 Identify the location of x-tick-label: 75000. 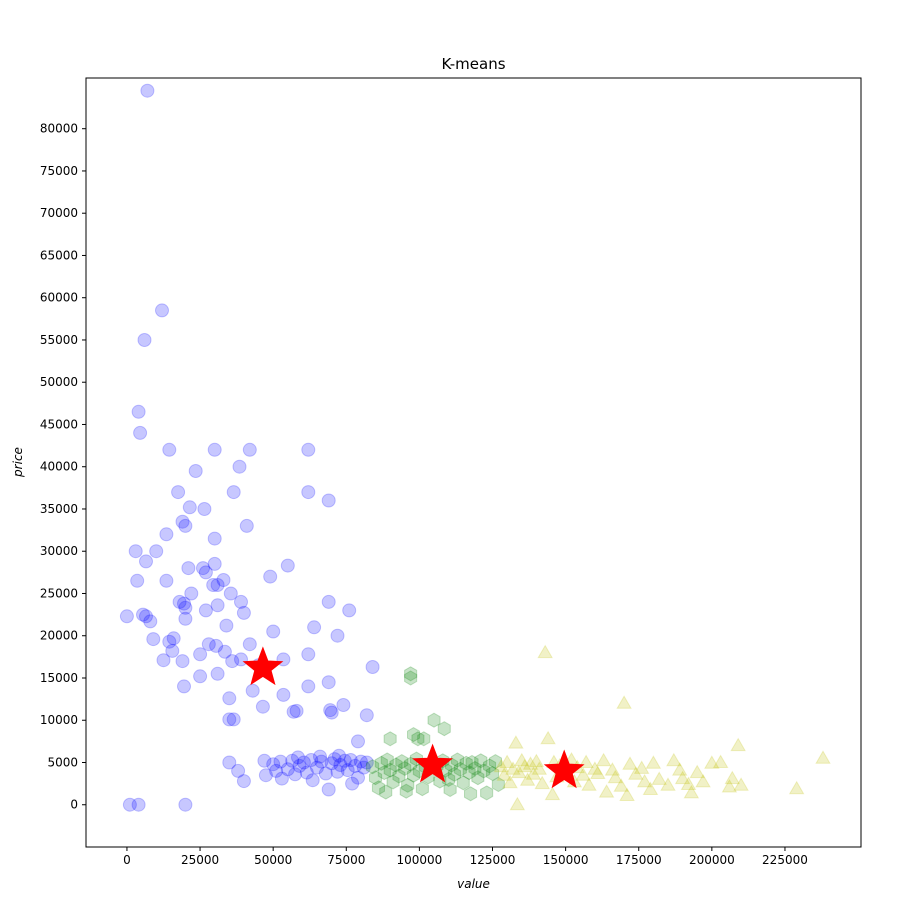
(346, 860).